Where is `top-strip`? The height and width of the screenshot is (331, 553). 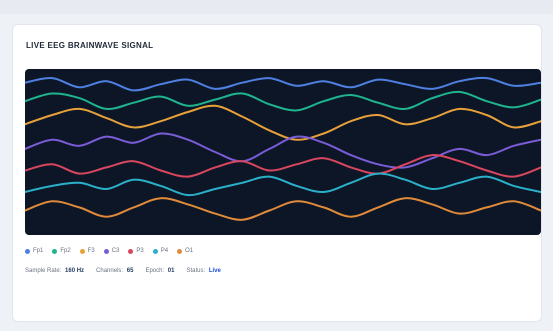 top-strip is located at coordinates (276, 7).